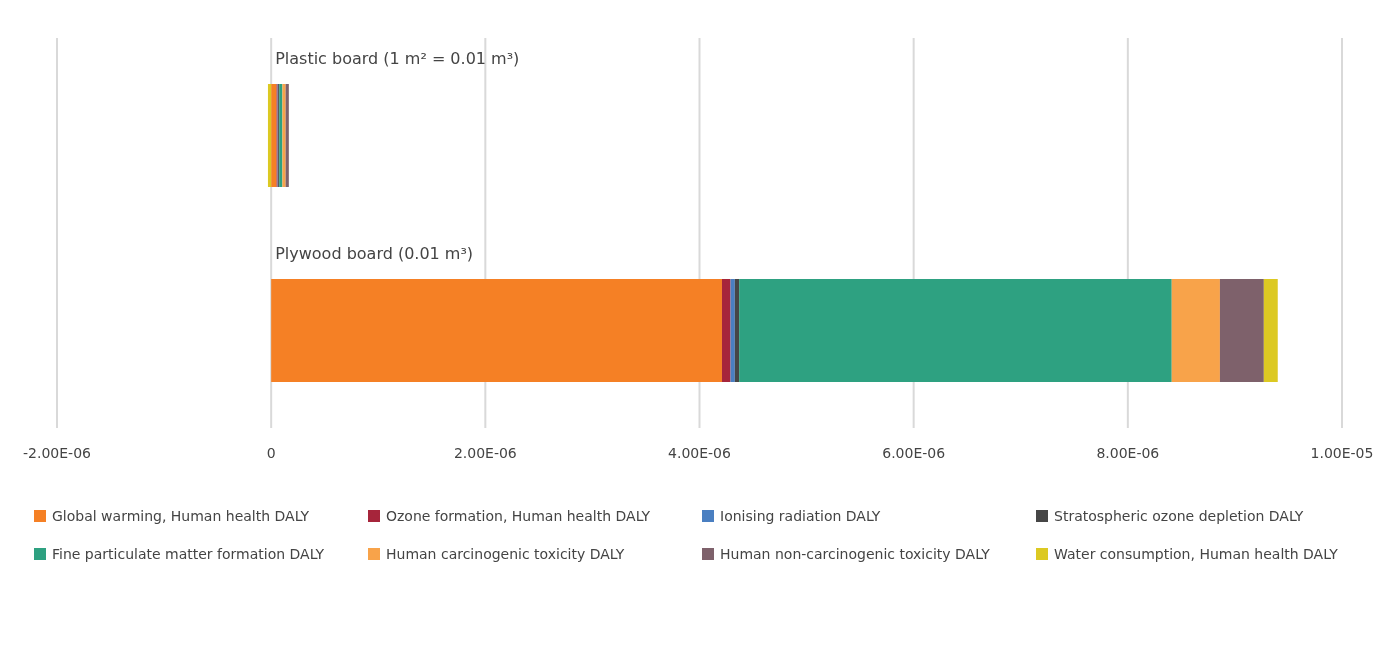  I want to click on legend-label: Ozone formation, Human health DALY, so click(518, 516).